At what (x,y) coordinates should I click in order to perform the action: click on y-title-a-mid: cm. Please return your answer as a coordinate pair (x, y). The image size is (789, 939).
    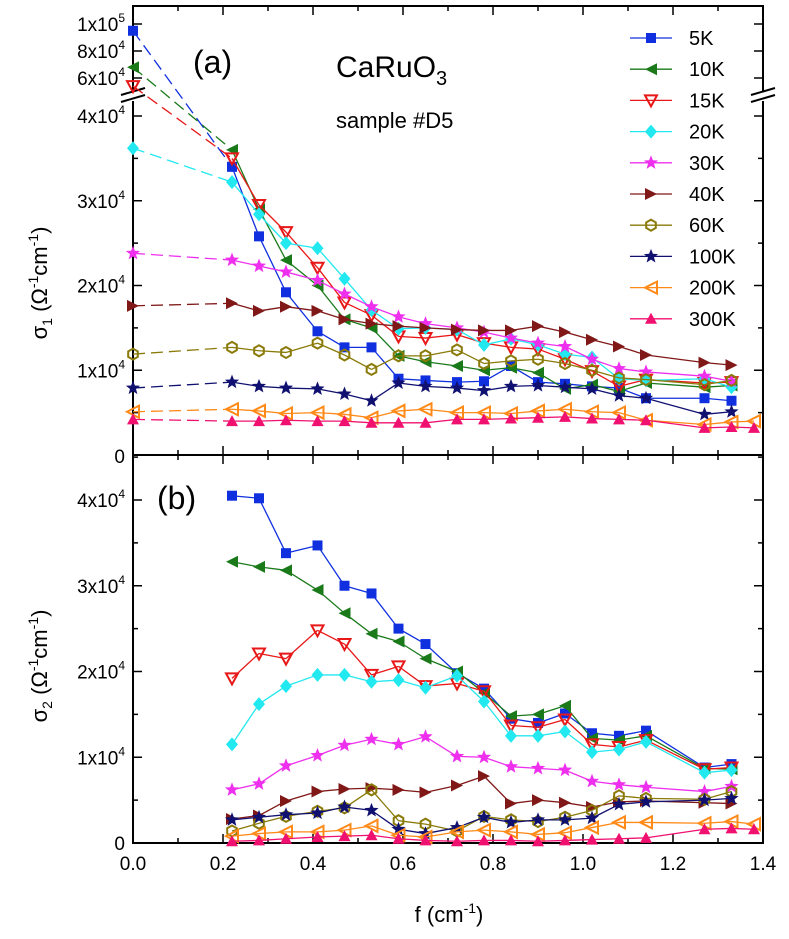
    Looking at the image, I should click on (39, 260).